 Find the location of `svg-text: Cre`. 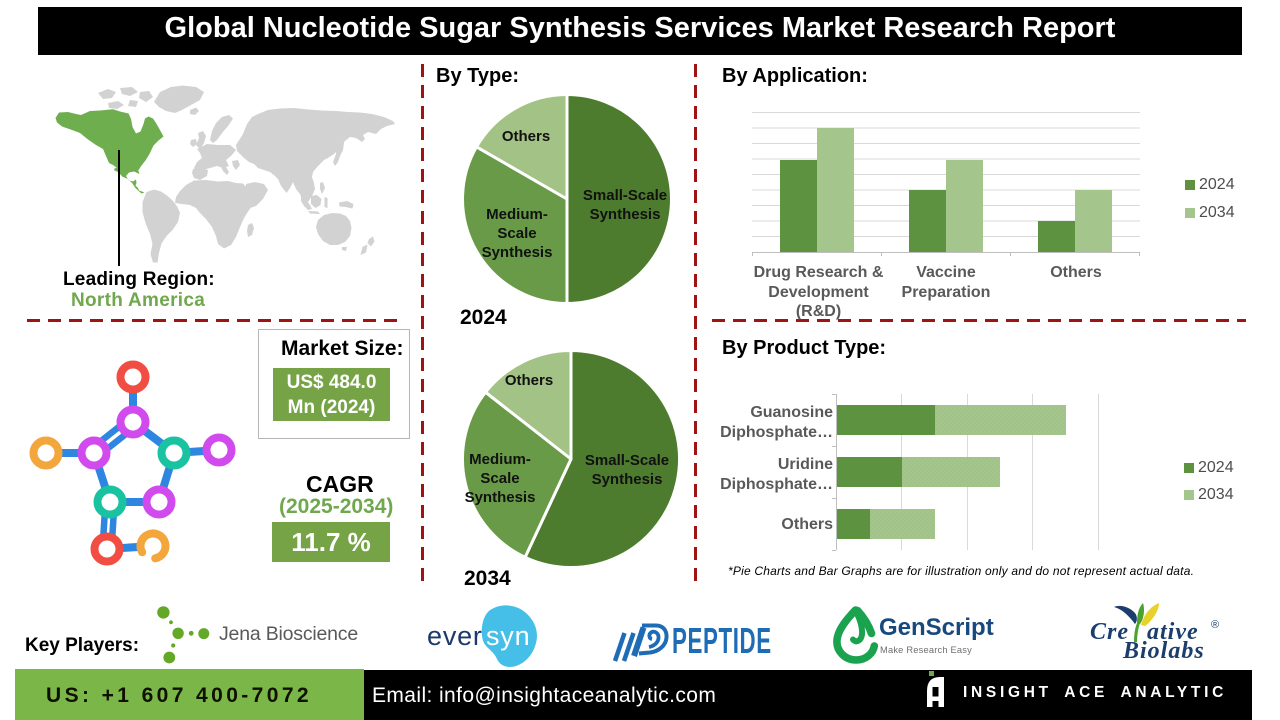

svg-text: Cre is located at coordinates (1109, 632).